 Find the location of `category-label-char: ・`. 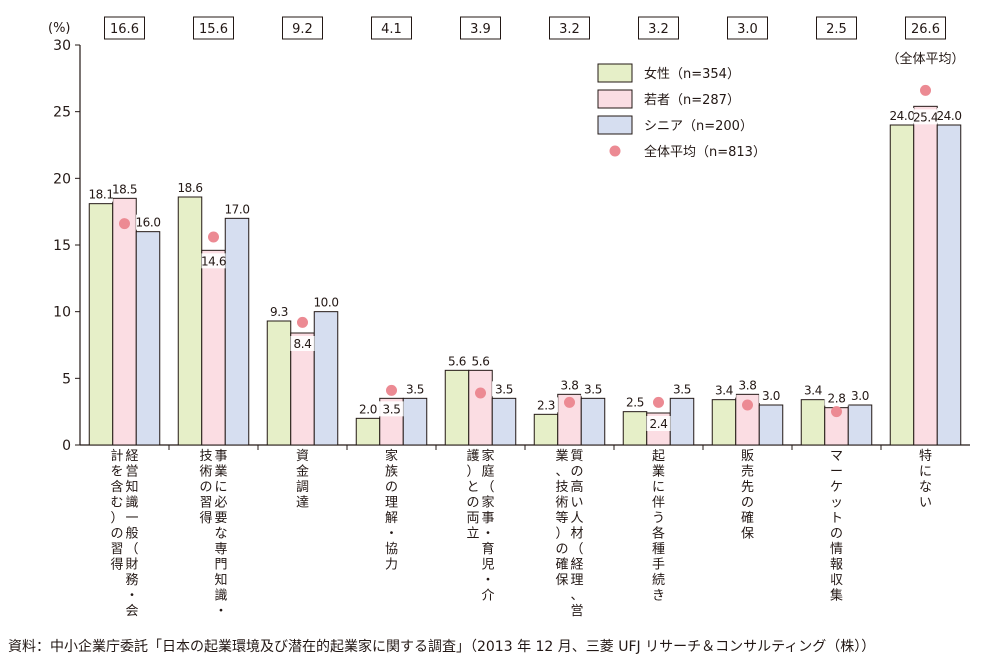

category-label-char: ・ is located at coordinates (487, 534).